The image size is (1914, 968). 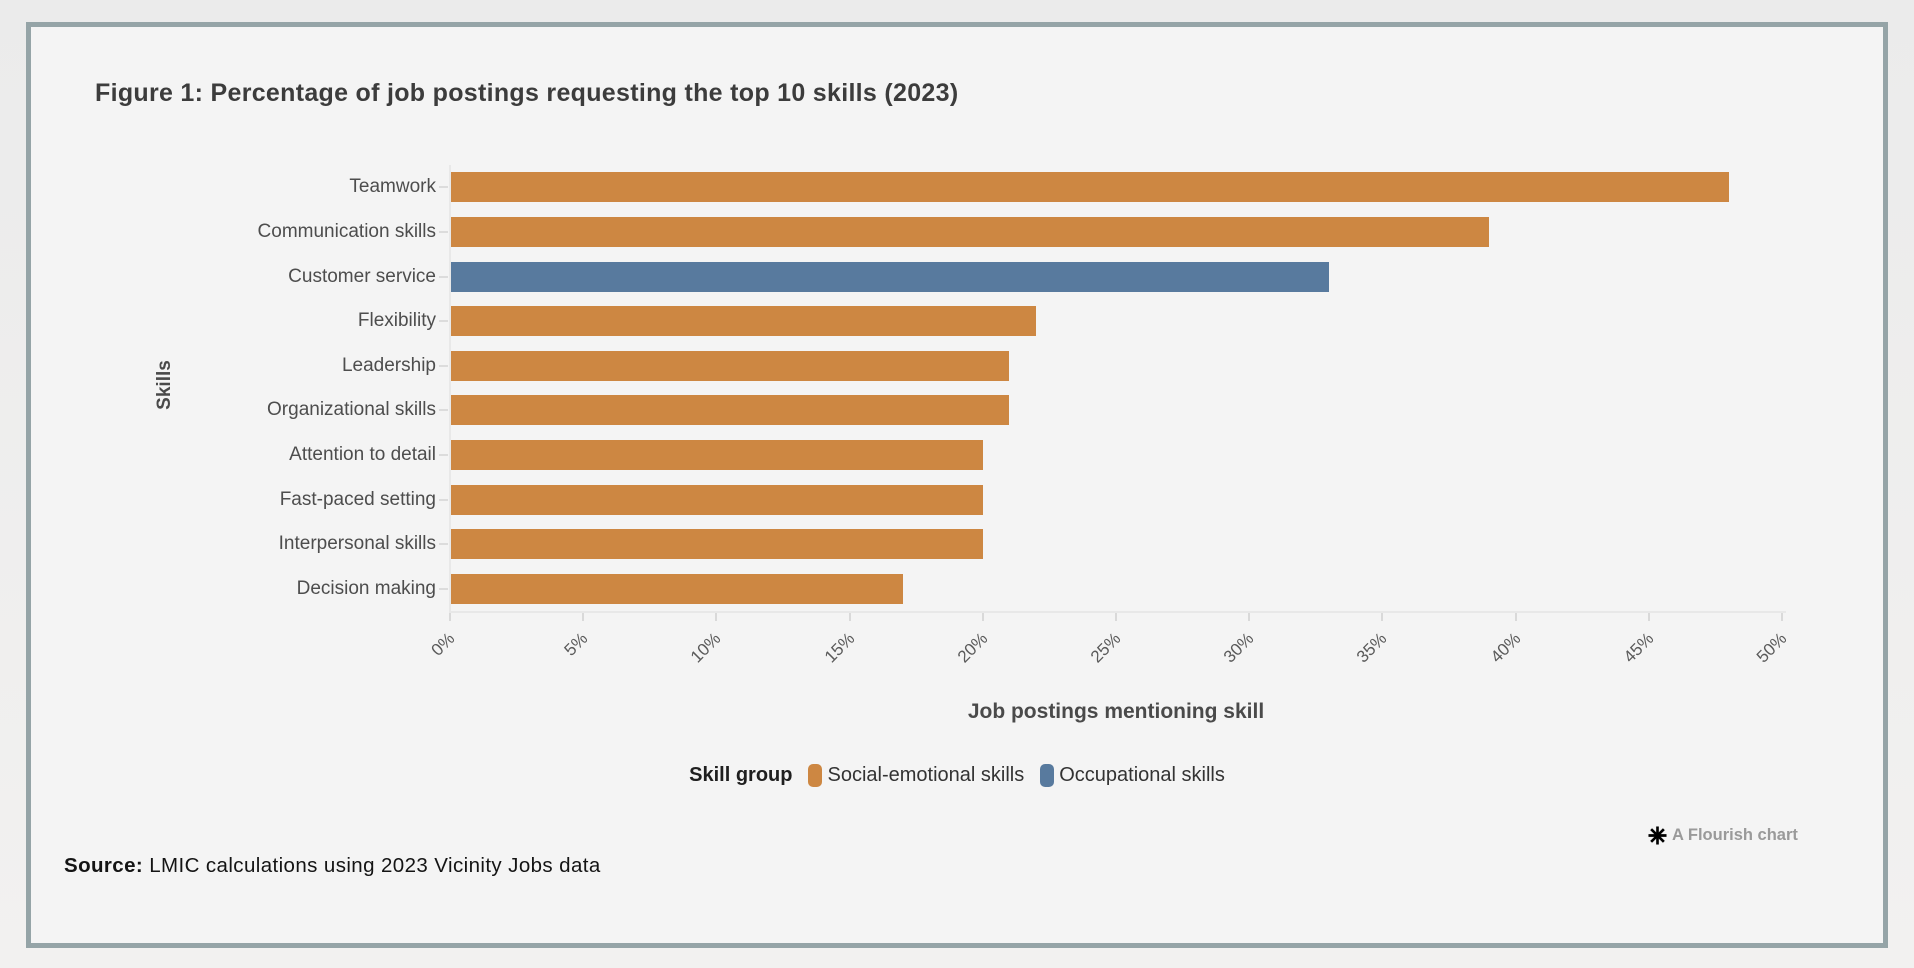 What do you see at coordinates (1090, 187) in the screenshot?
I see `bar-teamwork` at bounding box center [1090, 187].